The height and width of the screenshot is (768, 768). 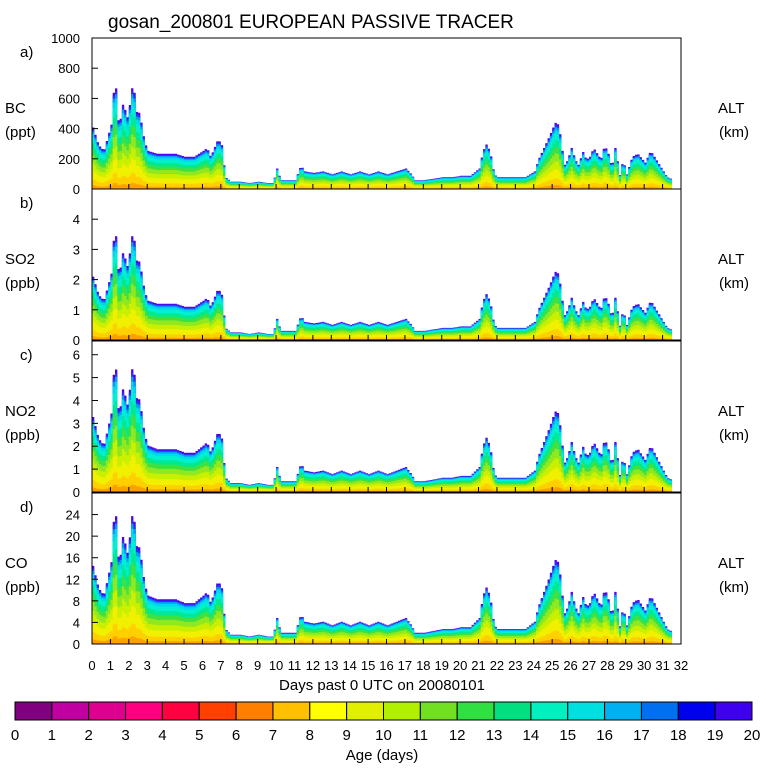 What do you see at coordinates (382, 755) in the screenshot?
I see `colorbar-label: Age (days)` at bounding box center [382, 755].